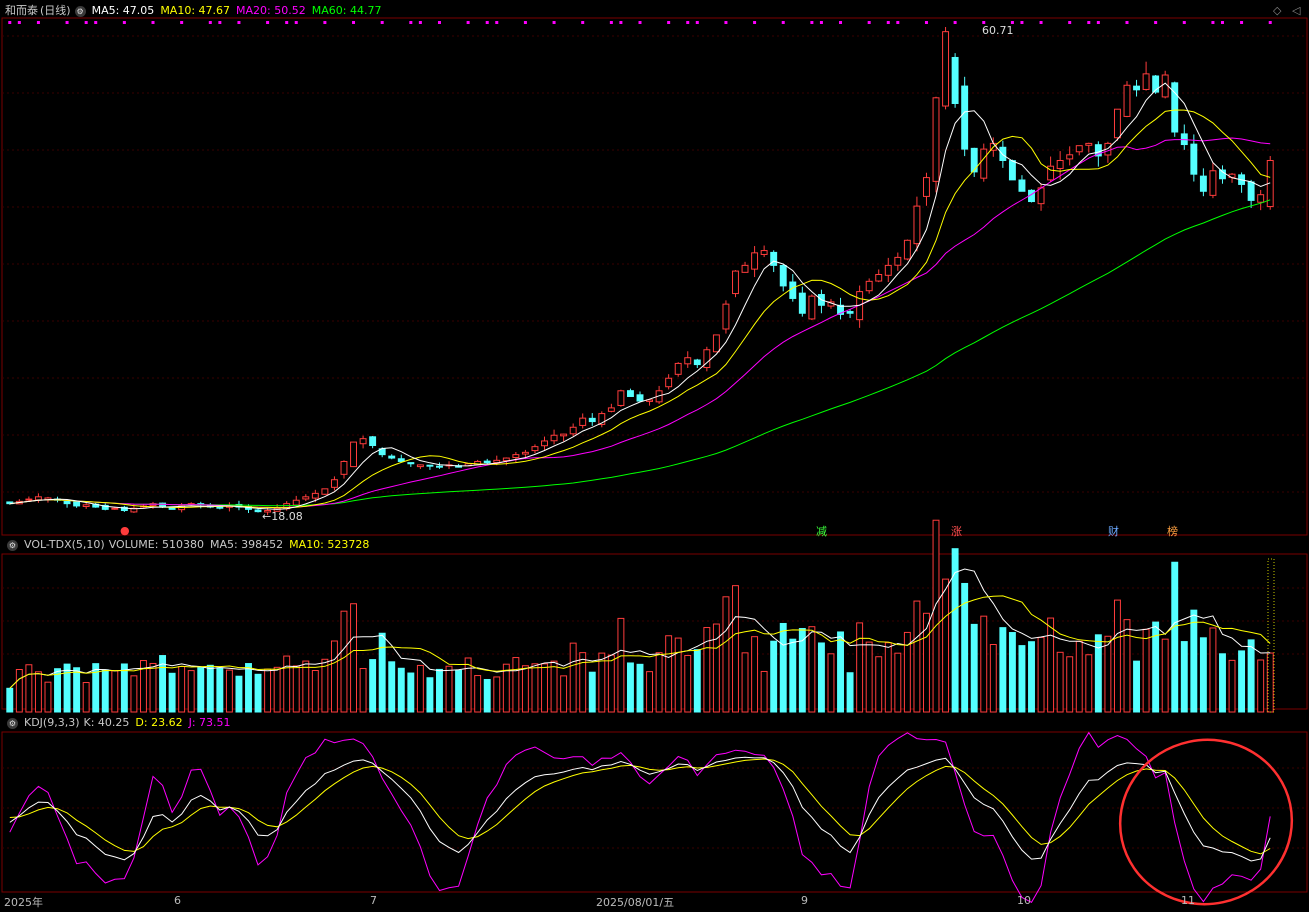 This screenshot has width=1309, height=912. I want to click on high-price-label: 60.71, so click(998, 30).